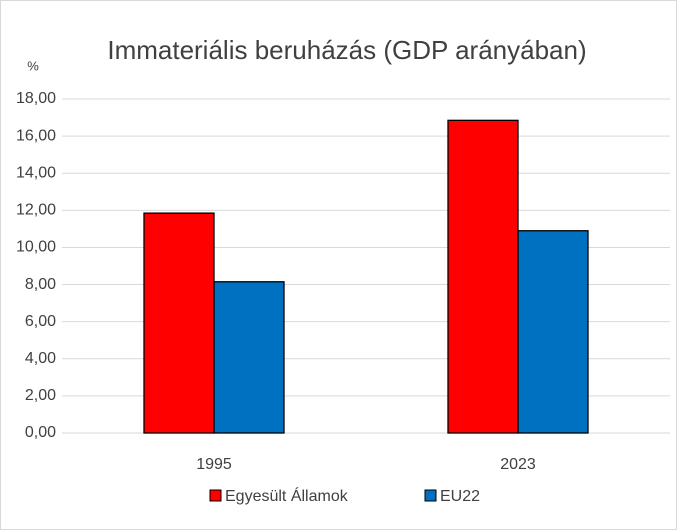 The width and height of the screenshot is (678, 531). Describe the element at coordinates (33, 65) in the screenshot. I see `y-axis-label: %` at that location.